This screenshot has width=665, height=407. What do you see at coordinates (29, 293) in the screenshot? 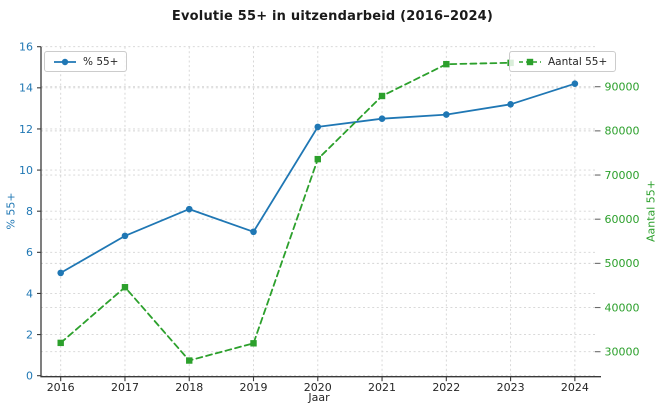
I see `y-tick-label-left: 4` at bounding box center [29, 293].